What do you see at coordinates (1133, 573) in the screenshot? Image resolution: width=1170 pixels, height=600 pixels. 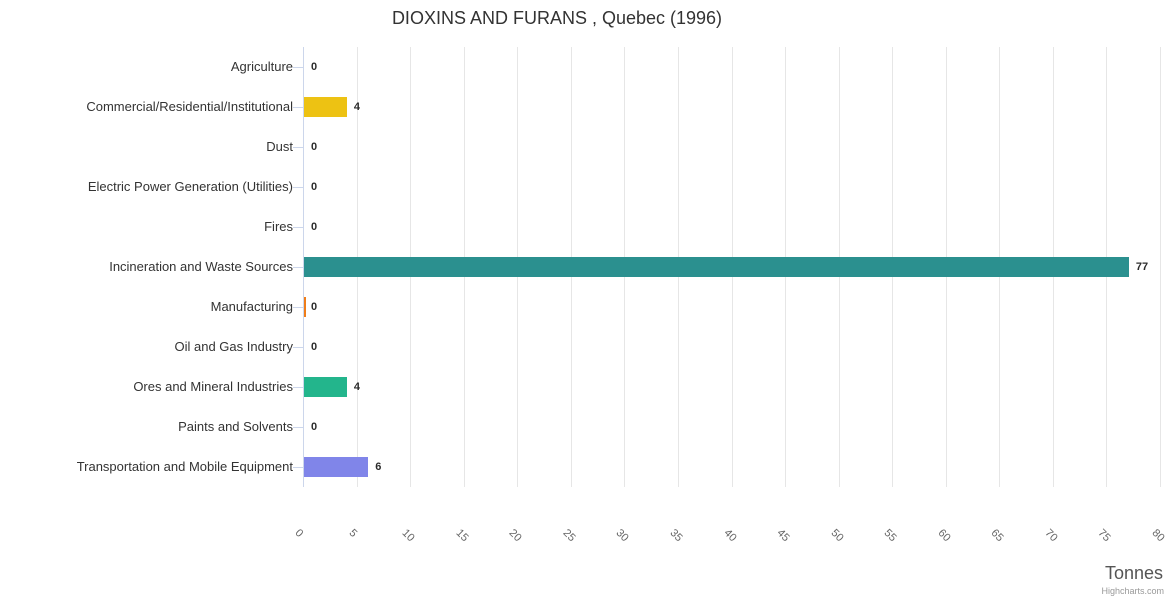 I see `x-axis-title: Tonnes` at bounding box center [1133, 573].